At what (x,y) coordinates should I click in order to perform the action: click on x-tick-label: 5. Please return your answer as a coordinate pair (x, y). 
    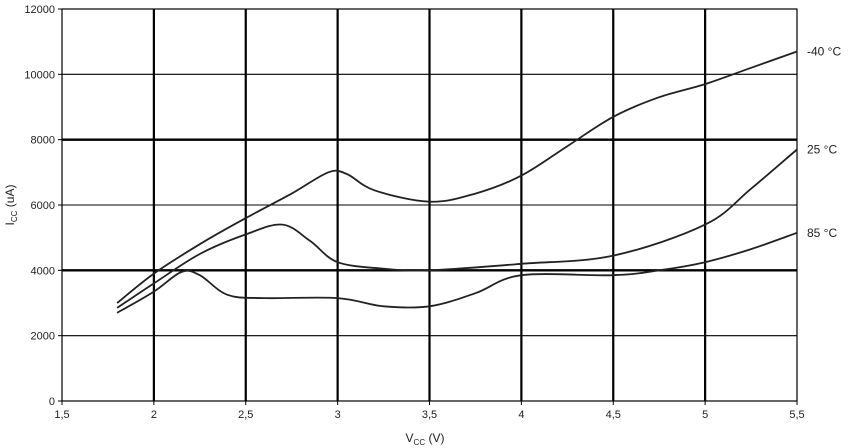
    Looking at the image, I should click on (705, 415).